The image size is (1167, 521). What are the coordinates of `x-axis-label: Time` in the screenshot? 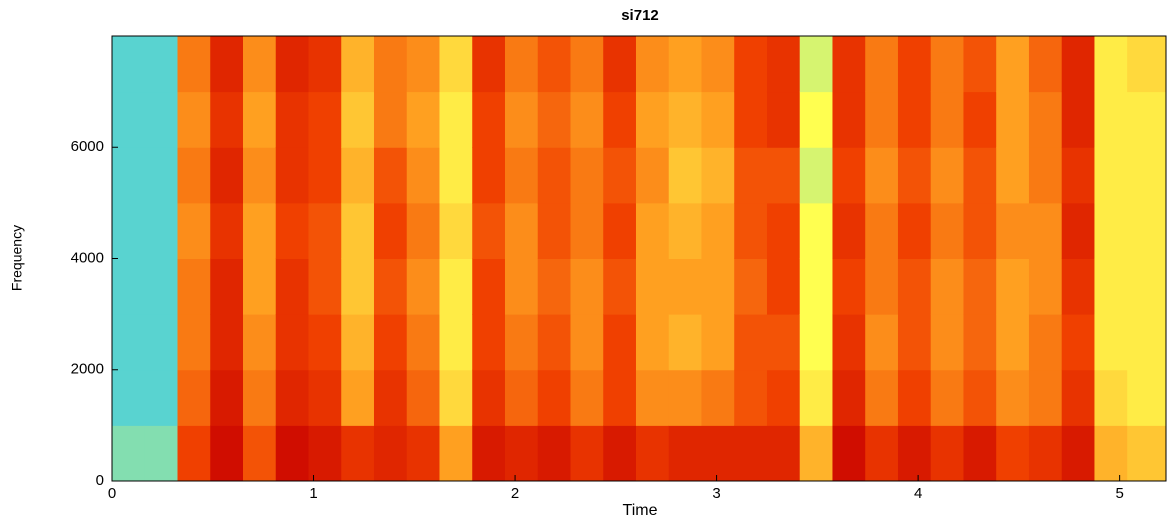 It's located at (640, 510).